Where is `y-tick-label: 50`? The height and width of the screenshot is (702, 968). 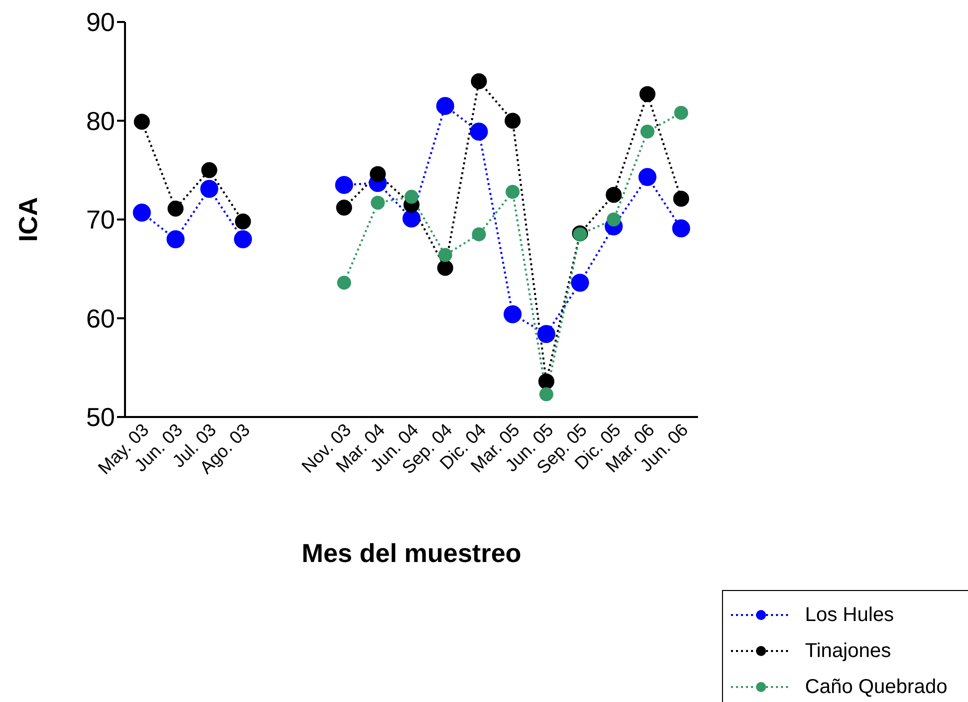 y-tick-label: 50 is located at coordinates (100, 417).